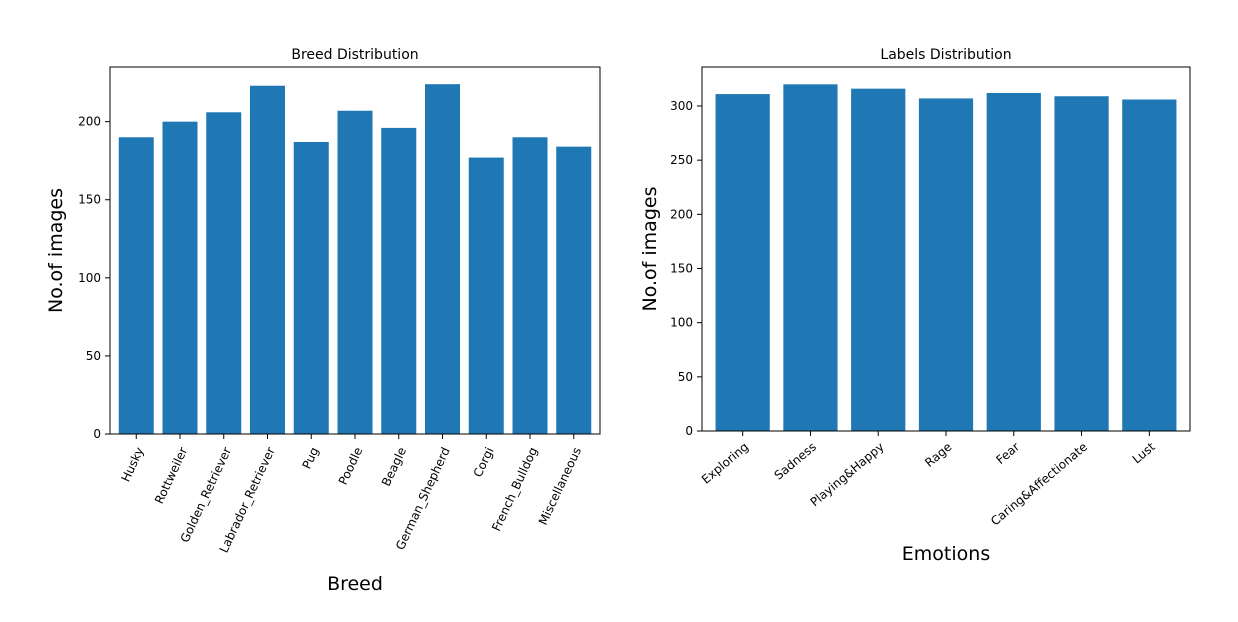 The image size is (1238, 622). I want to click on x-tick-label: Poodle, so click(351, 466).